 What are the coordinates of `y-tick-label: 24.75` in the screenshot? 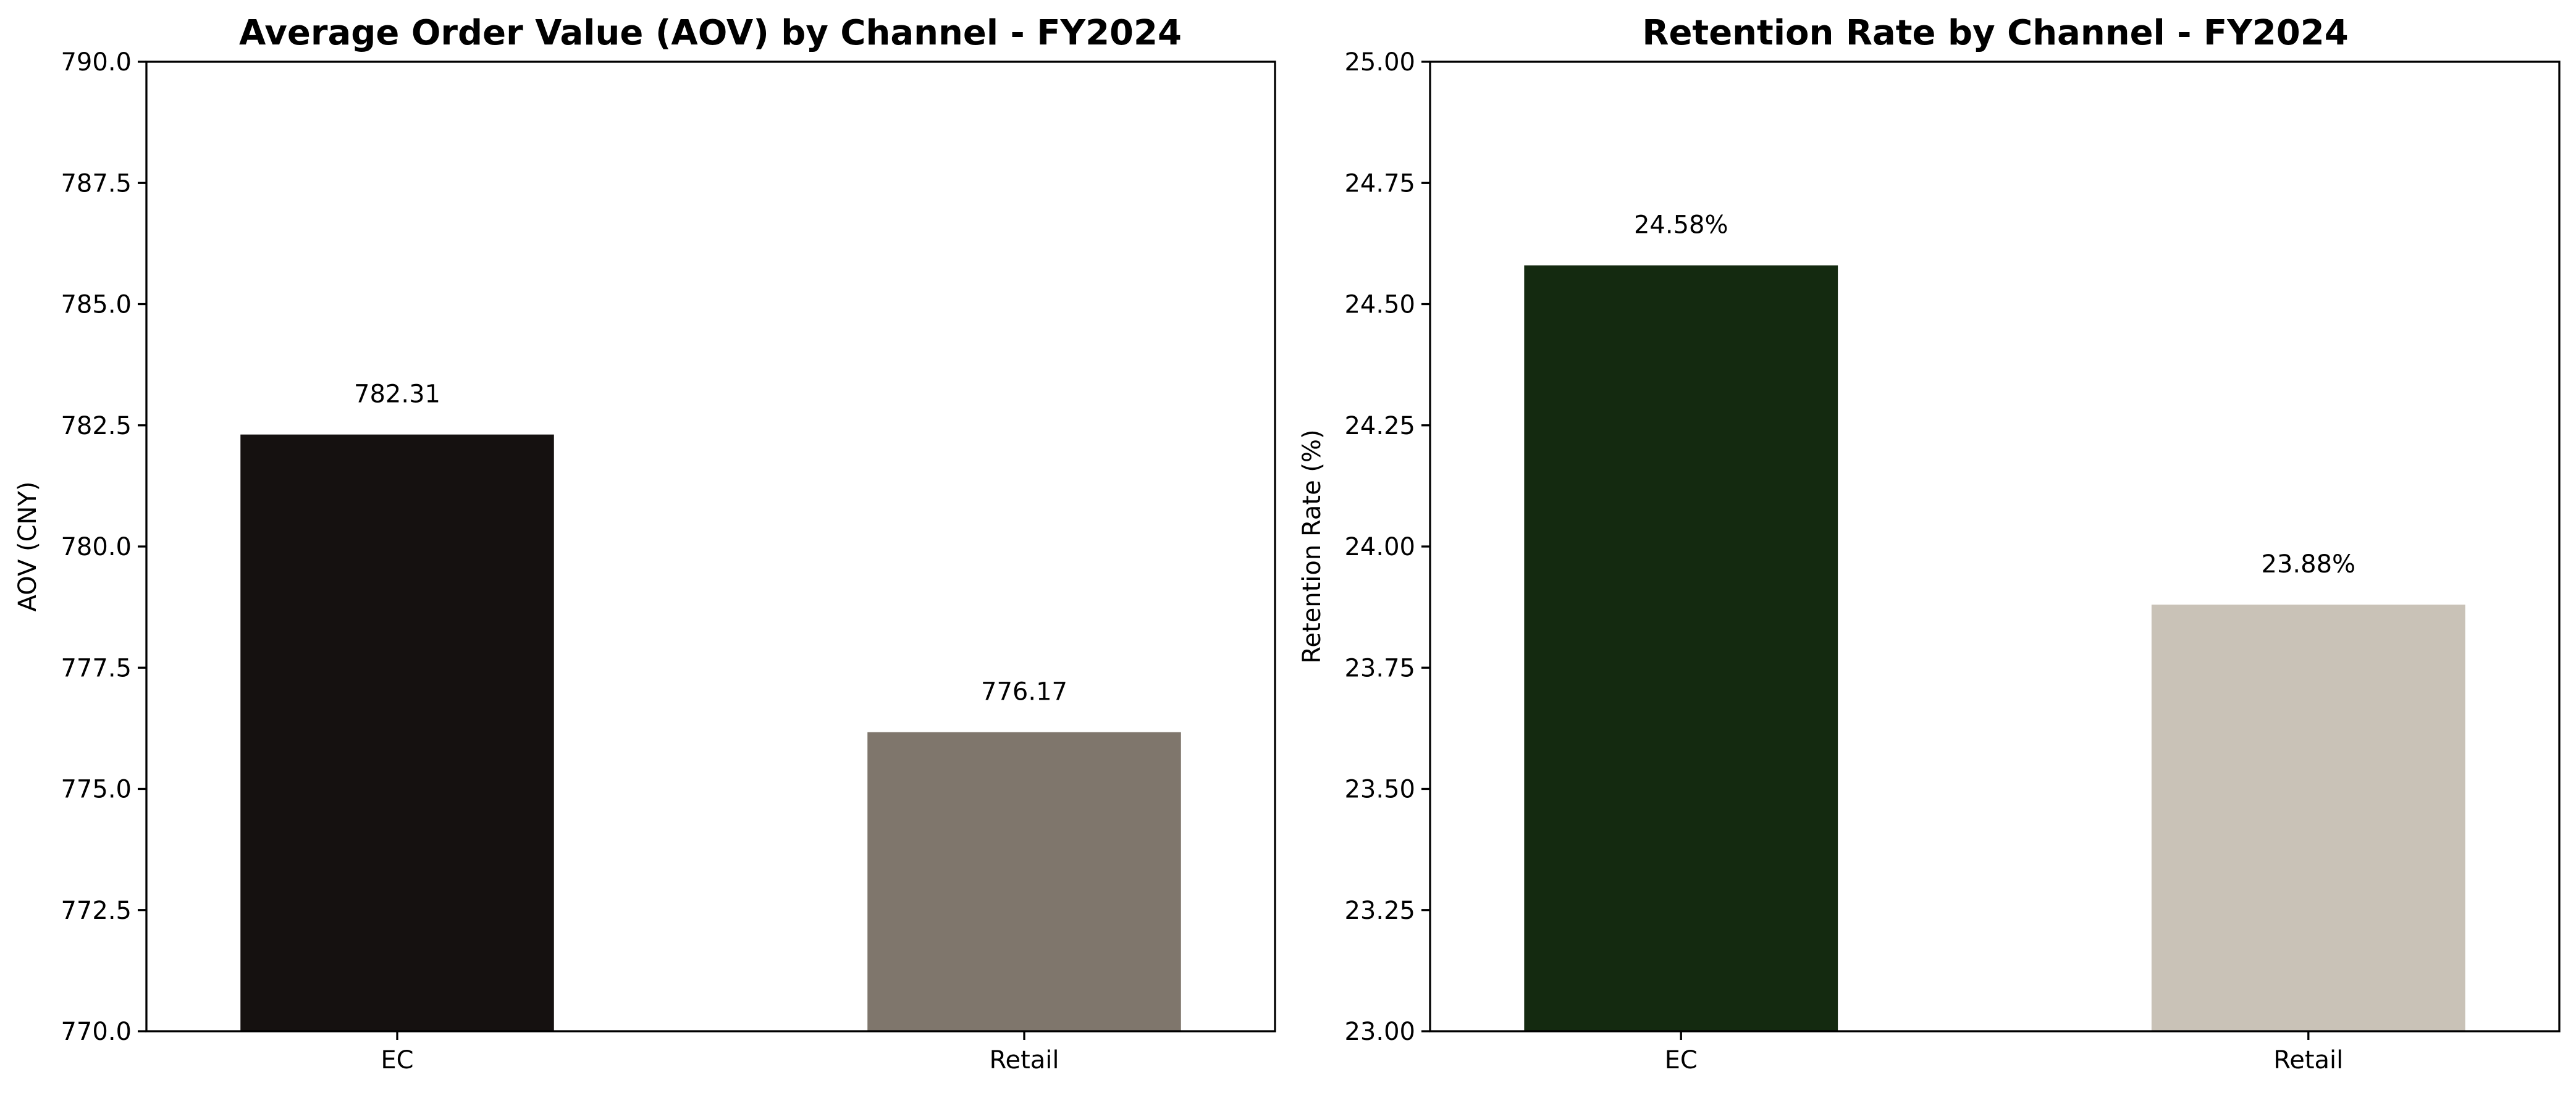 It's located at (1379, 183).